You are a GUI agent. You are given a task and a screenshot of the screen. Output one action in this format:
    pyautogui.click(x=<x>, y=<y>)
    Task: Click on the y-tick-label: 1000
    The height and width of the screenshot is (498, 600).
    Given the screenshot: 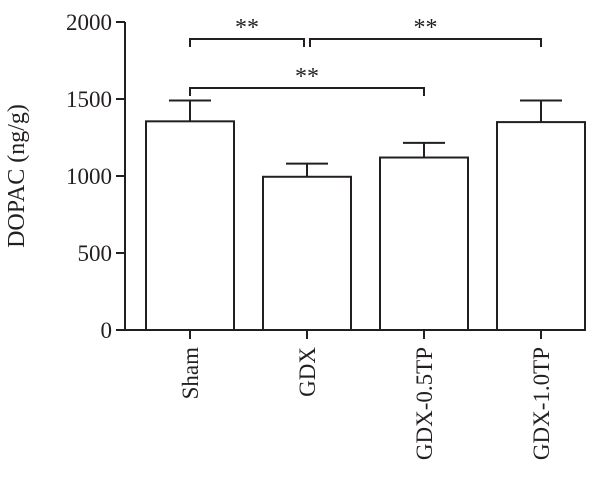 What is the action you would take?
    pyautogui.click(x=89, y=176)
    